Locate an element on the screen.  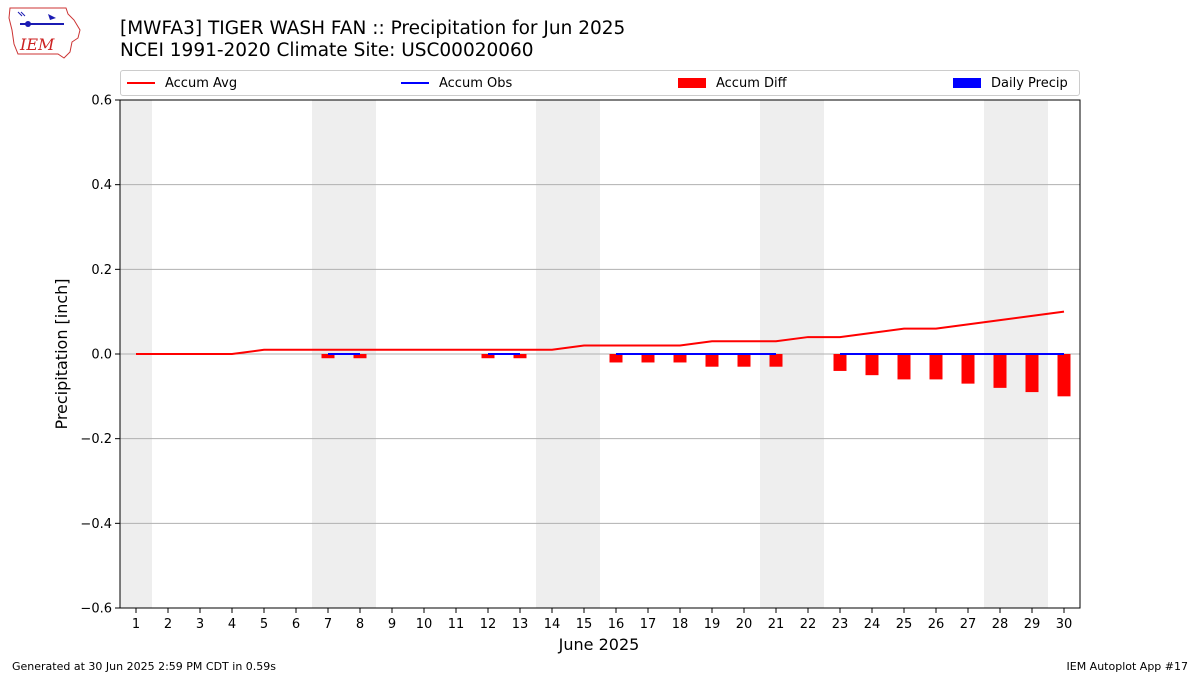
x-tick-label: 15 is located at coordinates (584, 624).